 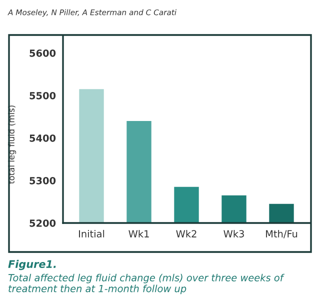 What do you see at coordinates (32, 265) in the screenshot?
I see `caption: Figure1.` at bounding box center [32, 265].